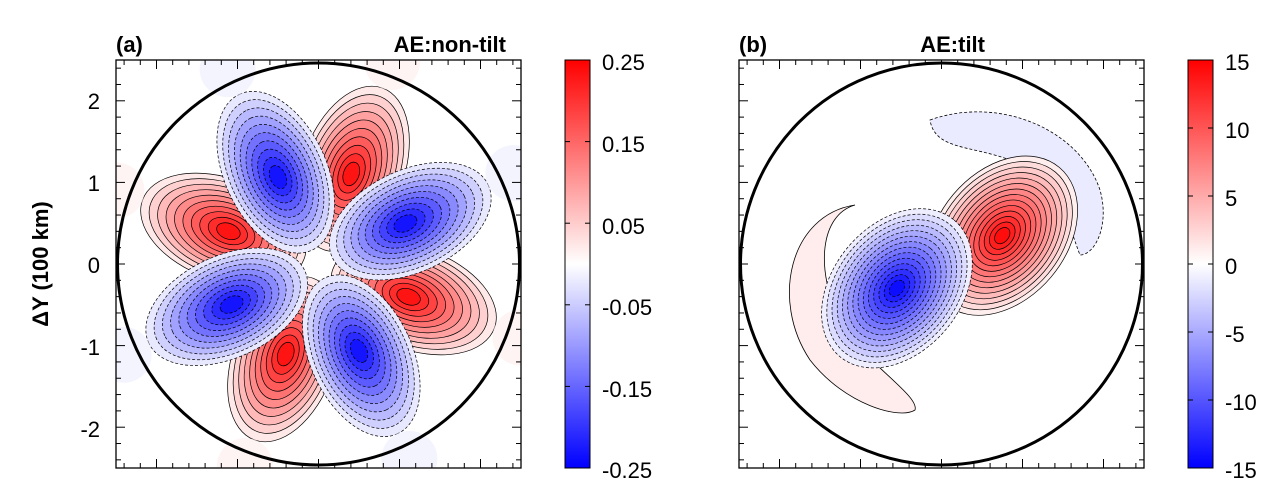 The image size is (1281, 492). Describe the element at coordinates (129, 44) in the screenshot. I see `panel-a-label: (a)` at that location.